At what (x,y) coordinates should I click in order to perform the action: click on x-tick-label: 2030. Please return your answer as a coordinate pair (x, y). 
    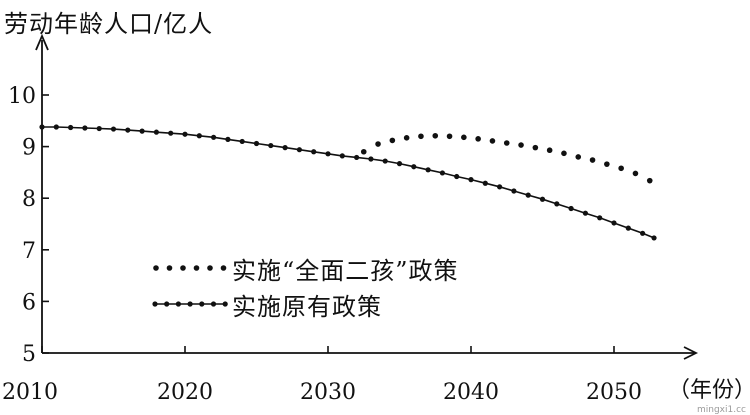
    Looking at the image, I should click on (328, 392).